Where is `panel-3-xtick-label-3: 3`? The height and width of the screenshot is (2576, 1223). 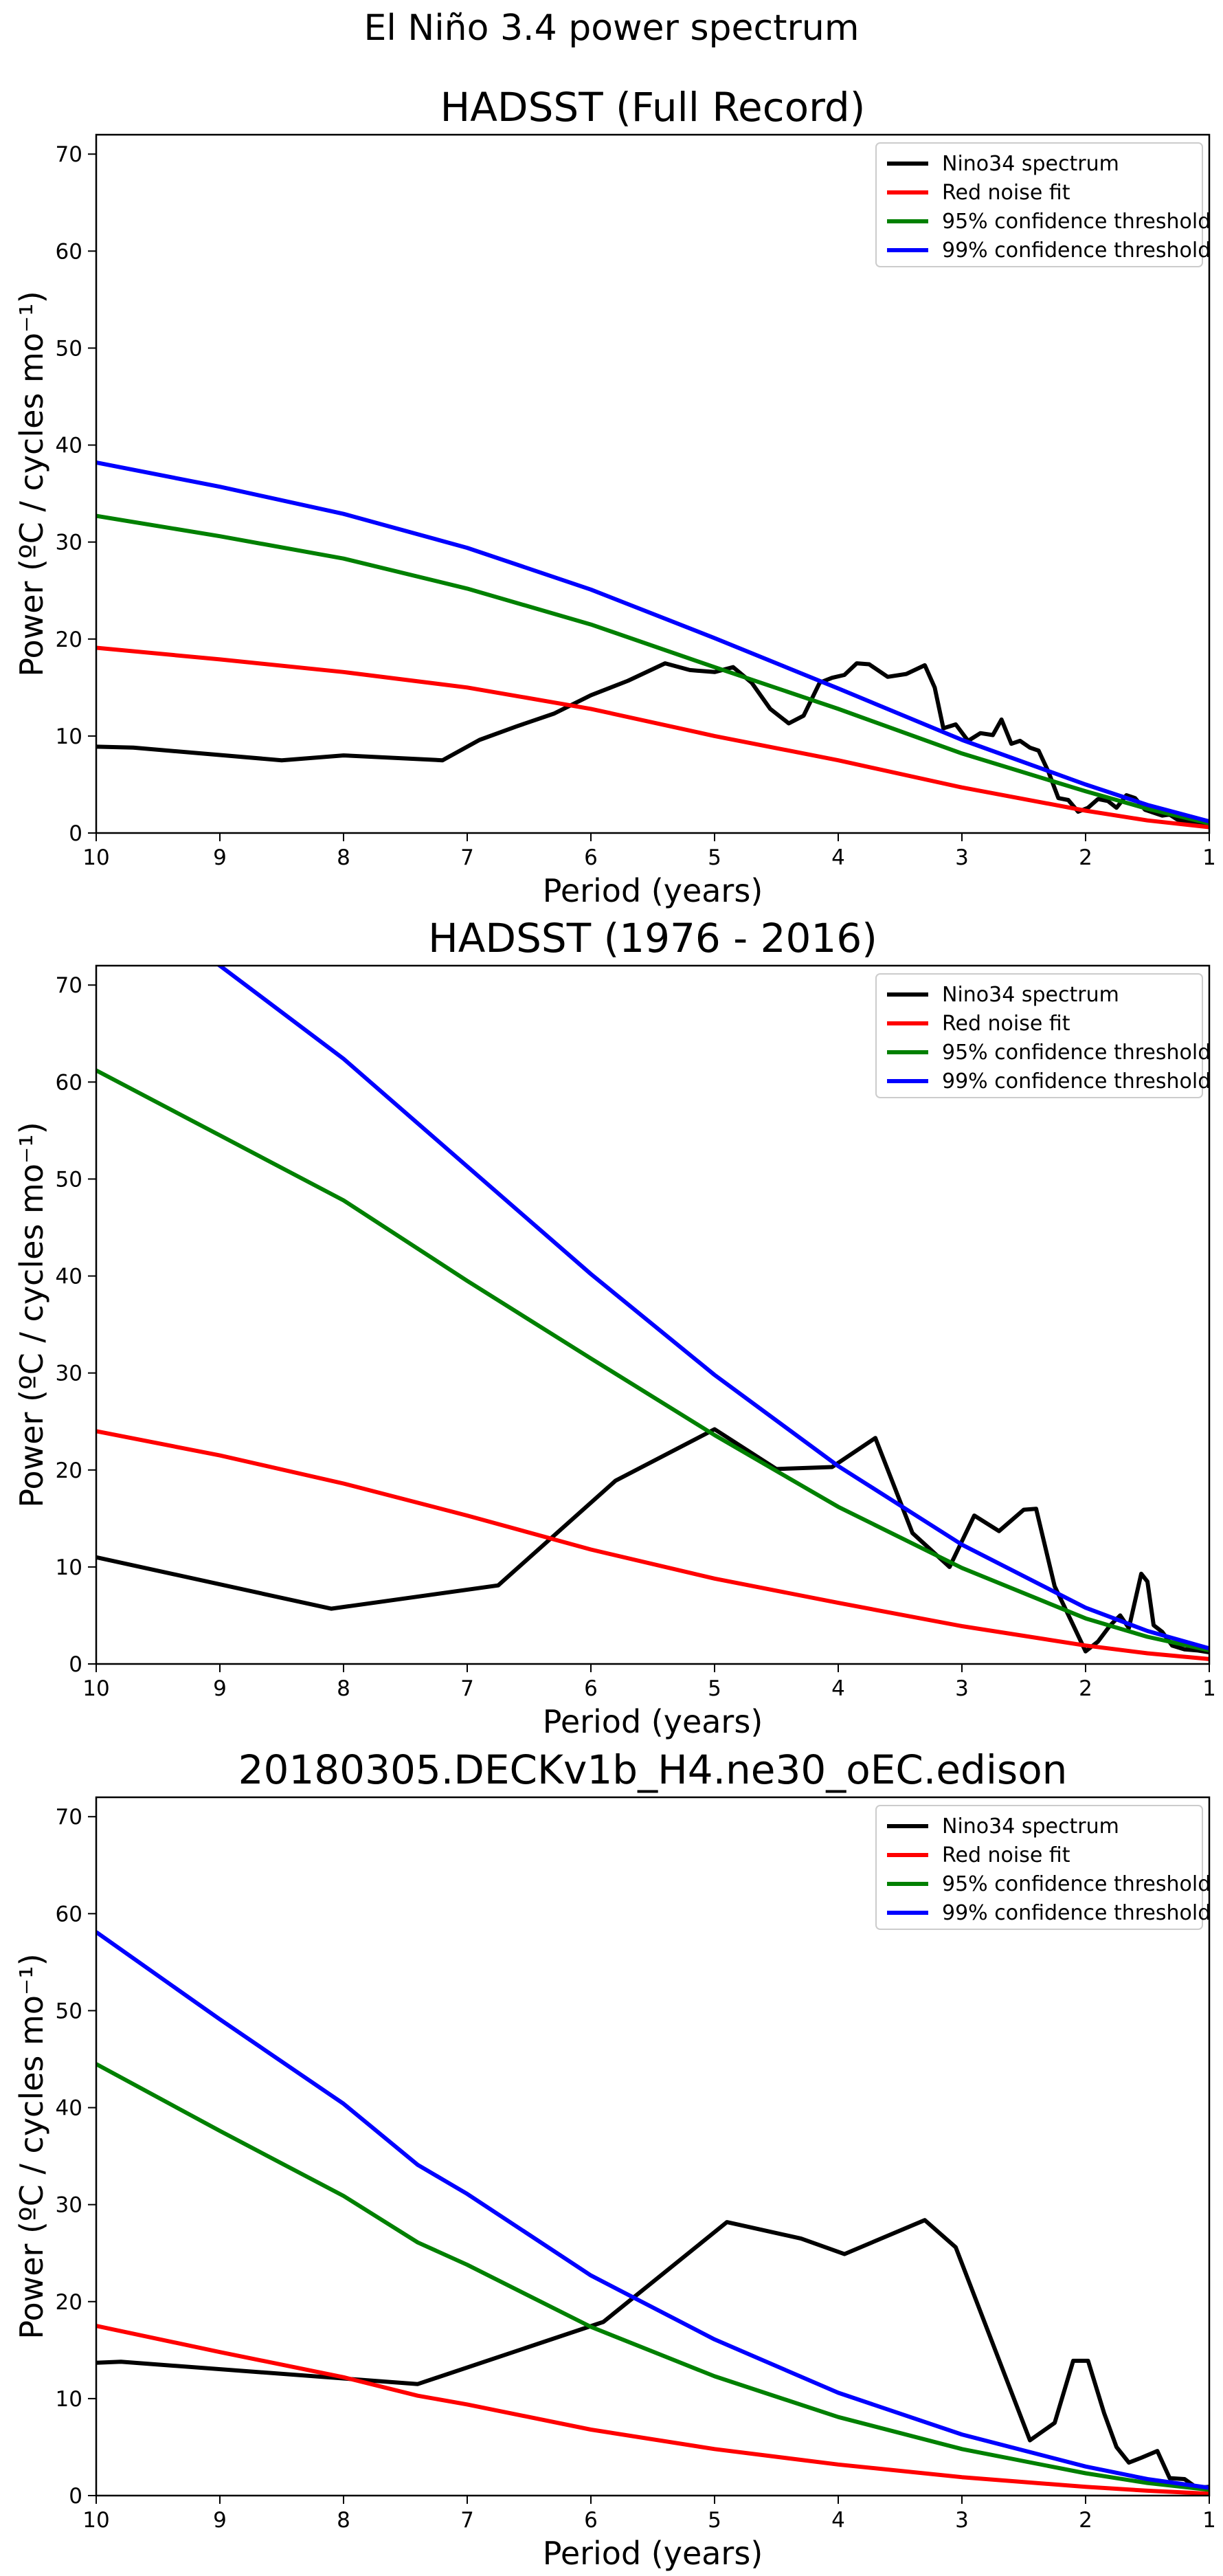
panel-3-xtick-label-3: 3 is located at coordinates (962, 2520).